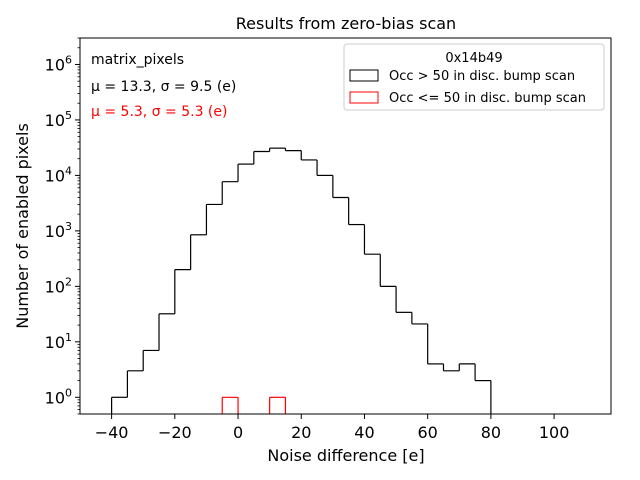 The height and width of the screenshot is (480, 640). What do you see at coordinates (364, 97) in the screenshot?
I see `legend-swatch-low-occ` at bounding box center [364, 97].